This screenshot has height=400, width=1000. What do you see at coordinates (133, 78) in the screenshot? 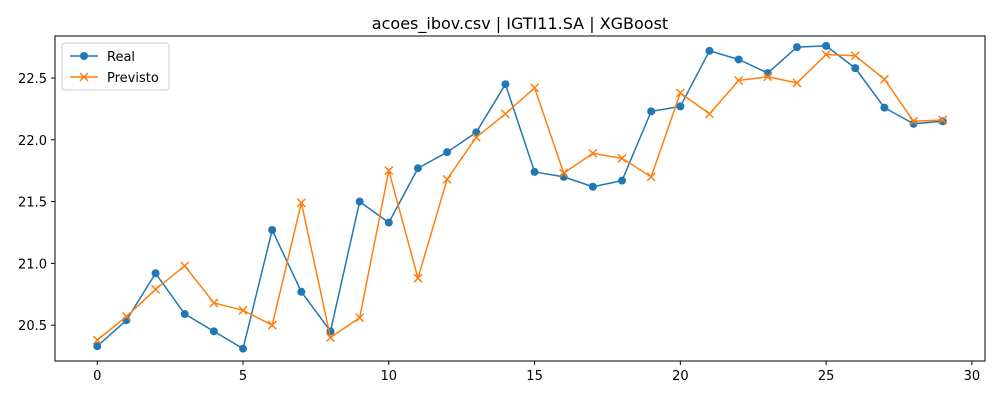
I see `legend-previsto-label: Previsto` at bounding box center [133, 78].